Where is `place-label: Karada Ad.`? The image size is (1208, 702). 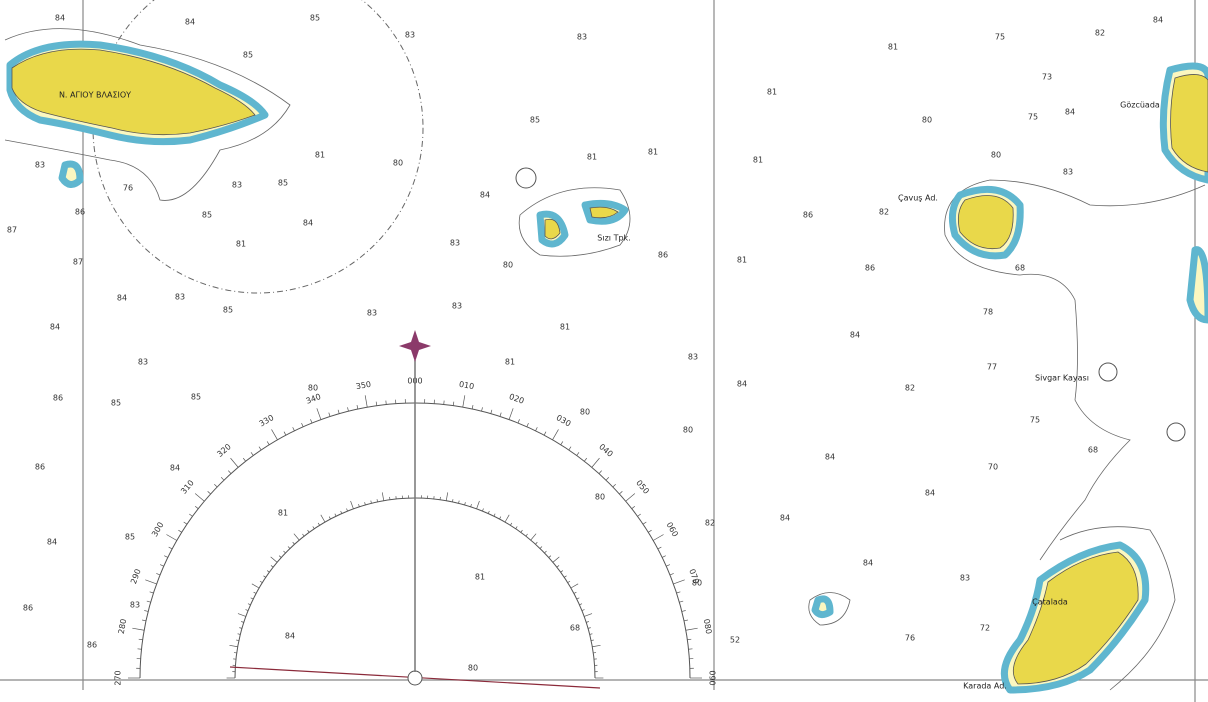 place-label: Karada Ad. is located at coordinates (985, 686).